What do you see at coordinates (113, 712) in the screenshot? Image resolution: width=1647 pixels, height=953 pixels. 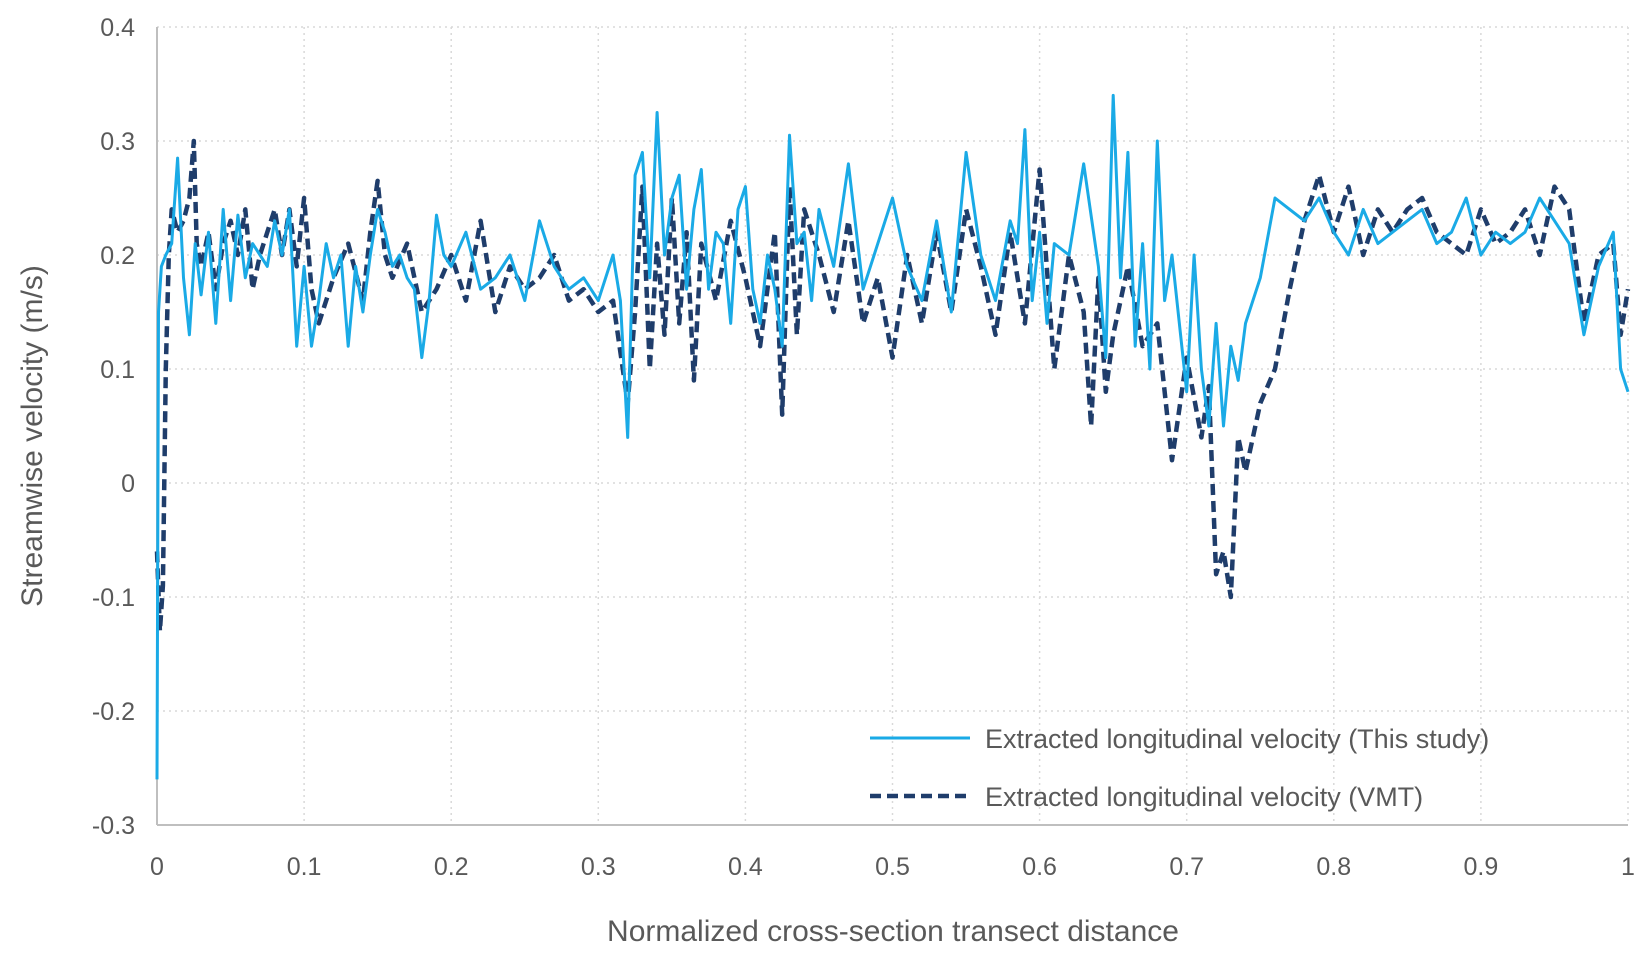 I see `y-tick-label: -0.2` at bounding box center [113, 712].